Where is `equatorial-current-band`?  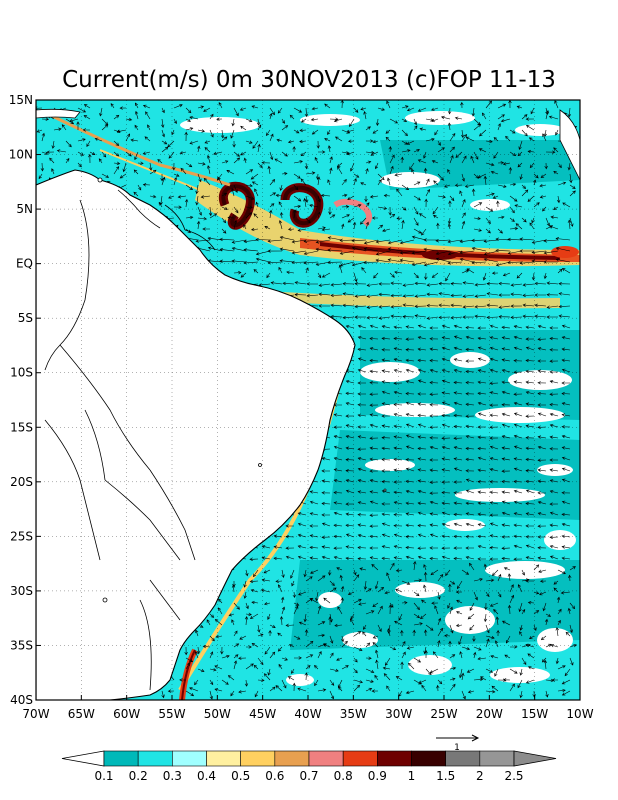 equatorial-current-band is located at coordinates (387, 244).